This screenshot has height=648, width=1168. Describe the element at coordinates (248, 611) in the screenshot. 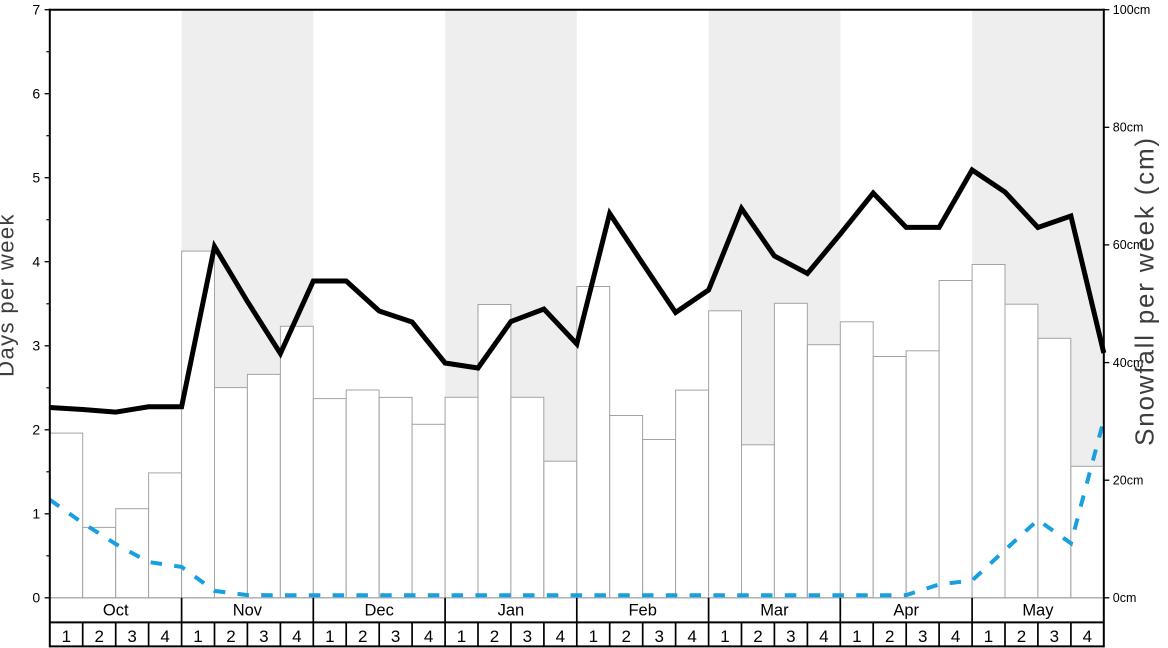

I see `svg-text: Nov` at that location.